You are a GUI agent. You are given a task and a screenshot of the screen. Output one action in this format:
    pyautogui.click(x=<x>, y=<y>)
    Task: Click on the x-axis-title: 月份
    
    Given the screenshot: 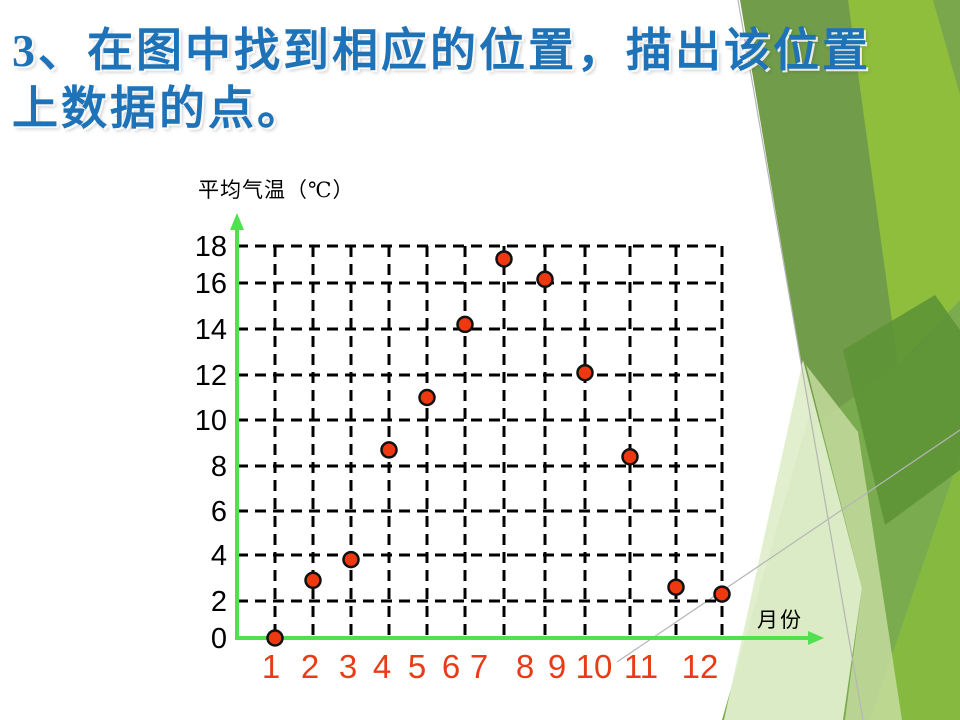 What is the action you would take?
    pyautogui.click(x=780, y=620)
    